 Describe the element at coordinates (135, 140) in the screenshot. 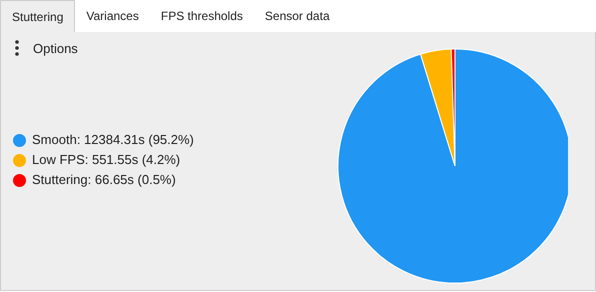

I see `data-label: : 12384.31s (95.2%)` at that location.